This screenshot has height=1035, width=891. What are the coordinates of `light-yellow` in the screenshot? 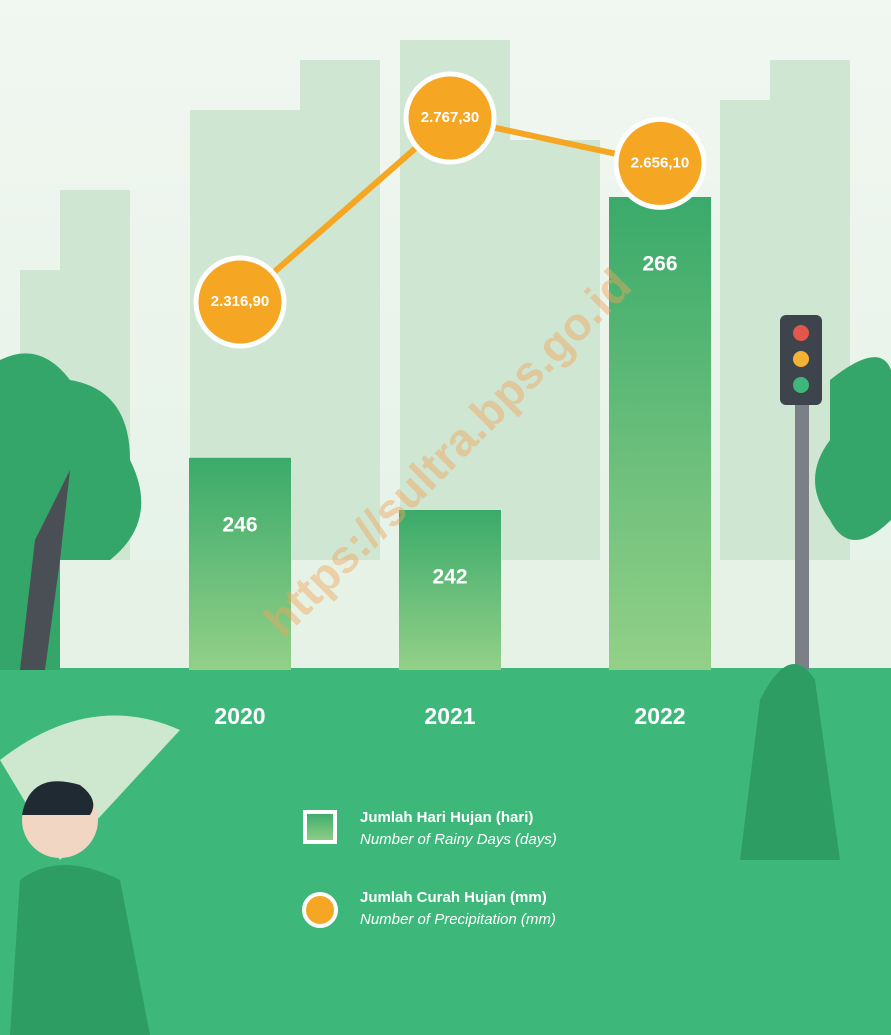 It's located at (801, 359).